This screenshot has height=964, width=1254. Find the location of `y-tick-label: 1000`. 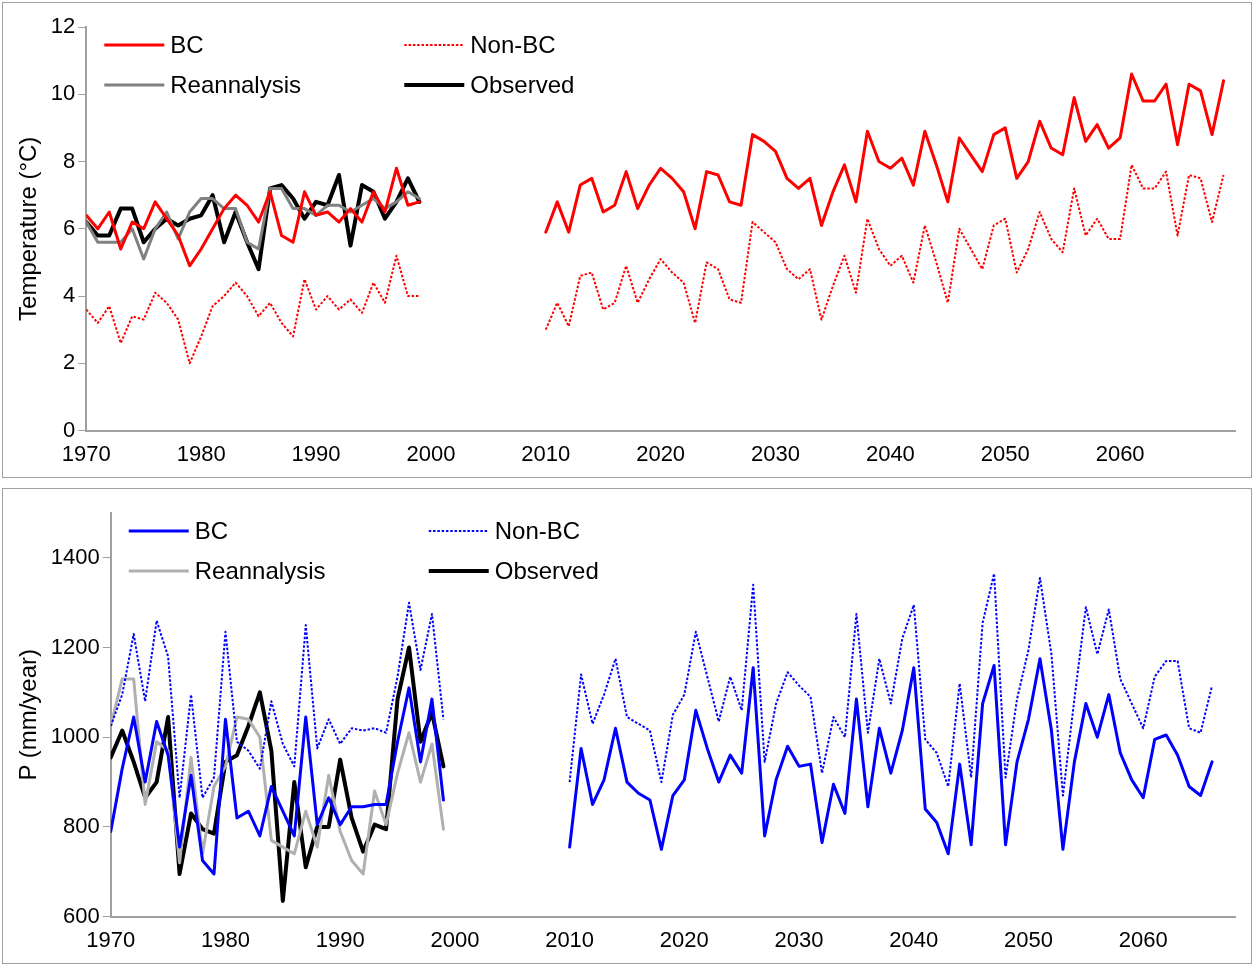

y-tick-label: 1000 is located at coordinates (75, 736).